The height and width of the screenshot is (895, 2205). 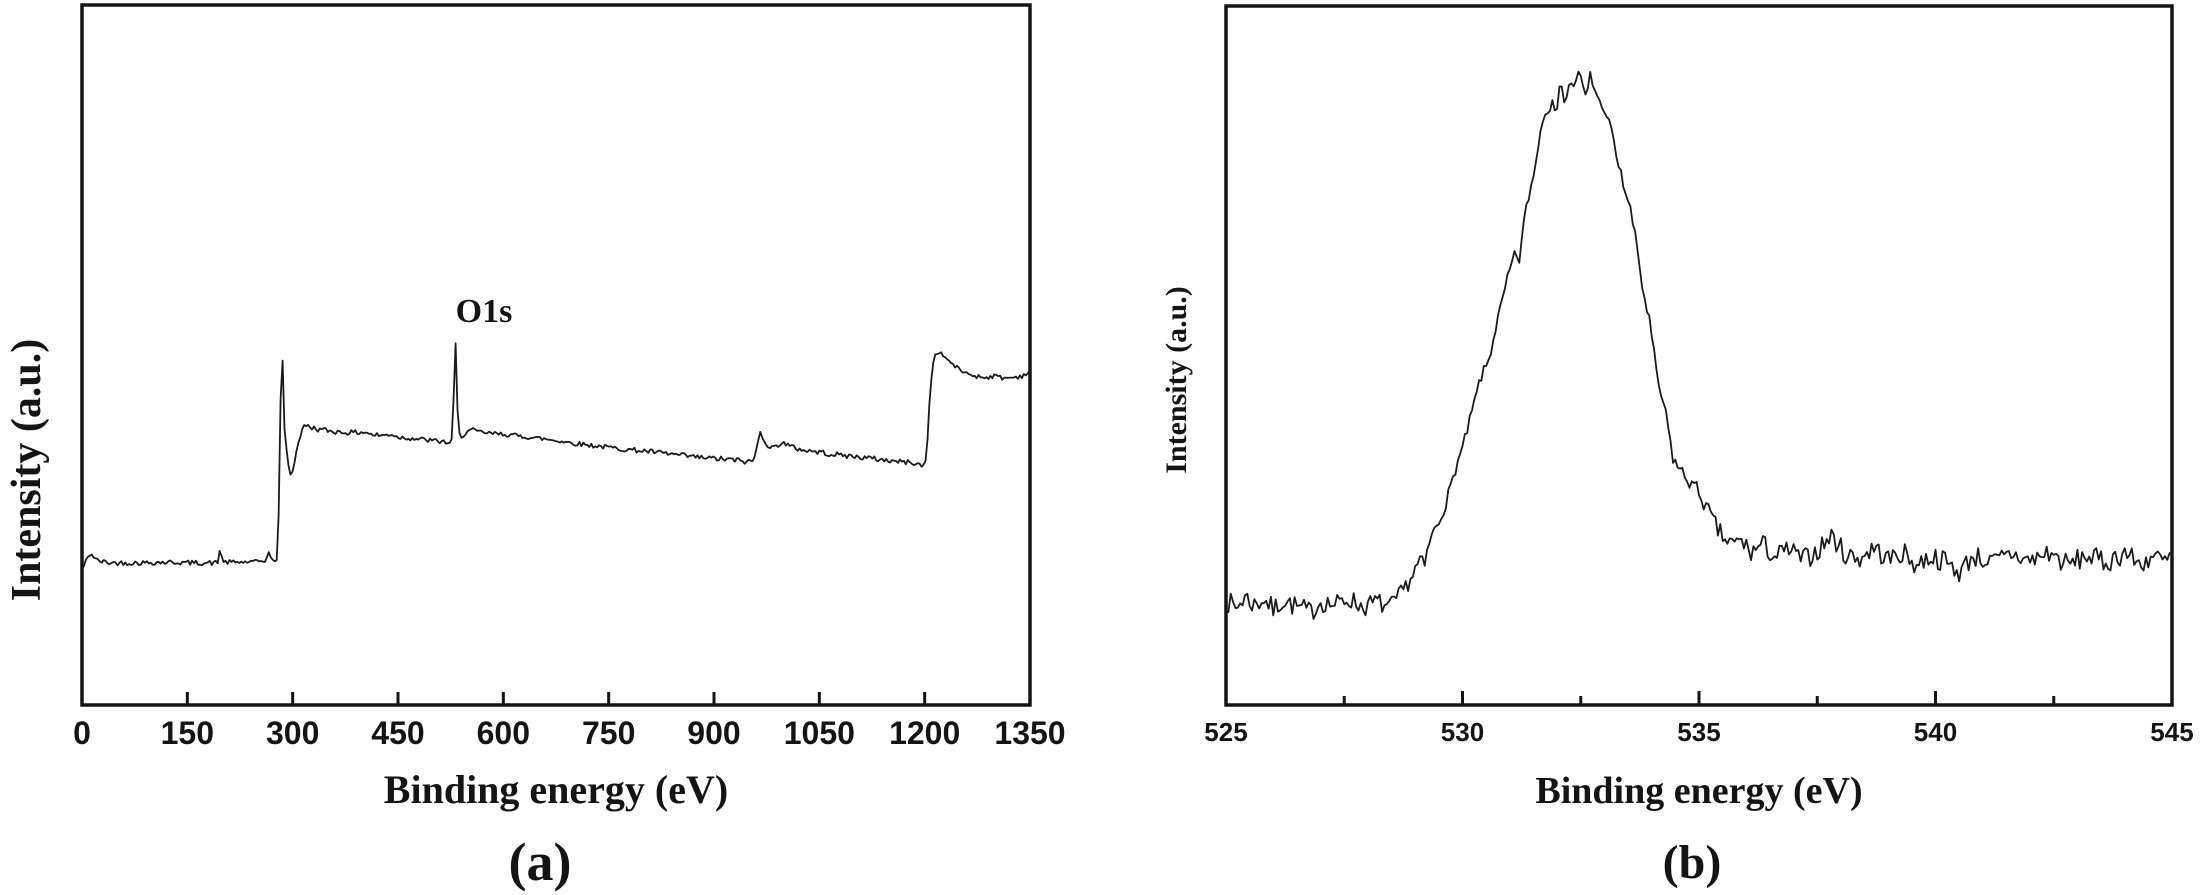 I want to click on x-axis-tick-label: 540, so click(x=1935, y=732).